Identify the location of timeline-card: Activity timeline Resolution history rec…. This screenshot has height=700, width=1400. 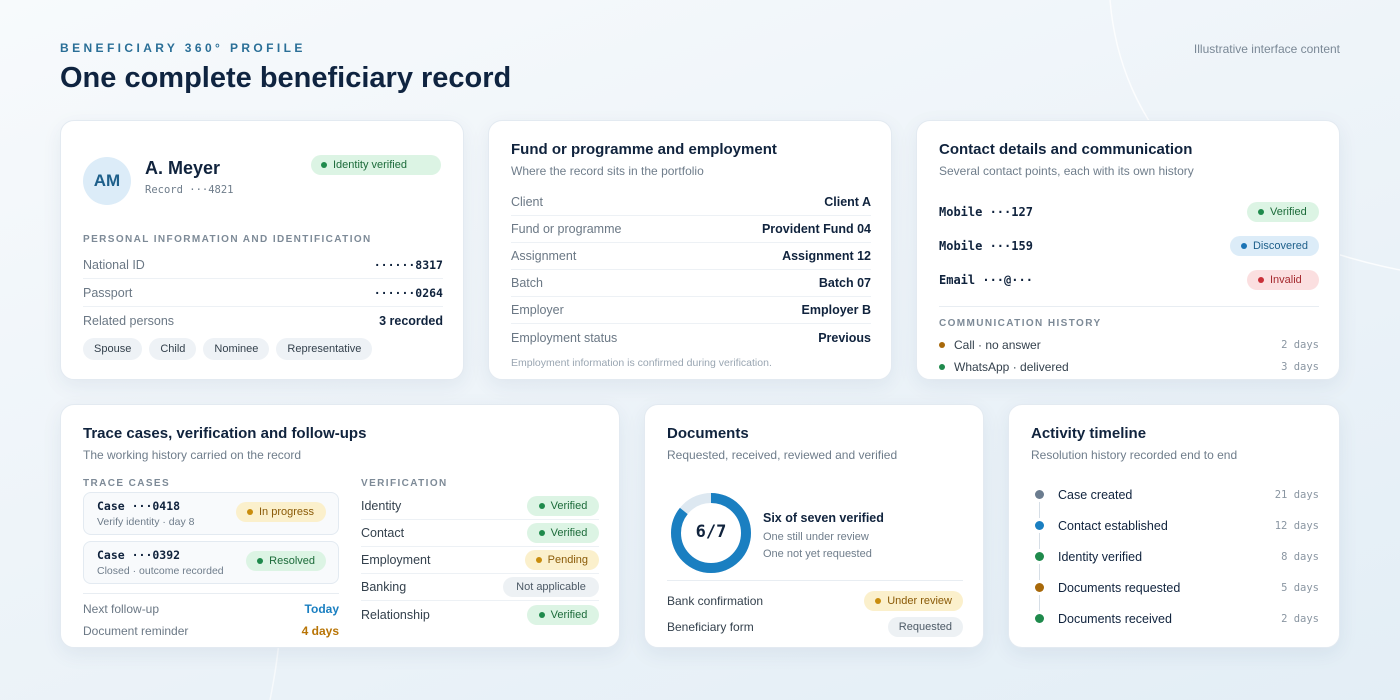
(1174, 526).